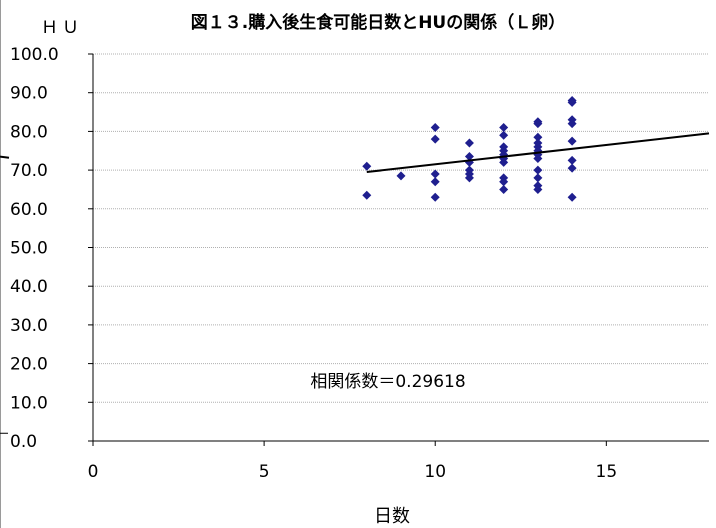  I want to click on y-axis-label: ＨＵ, so click(62, 28).